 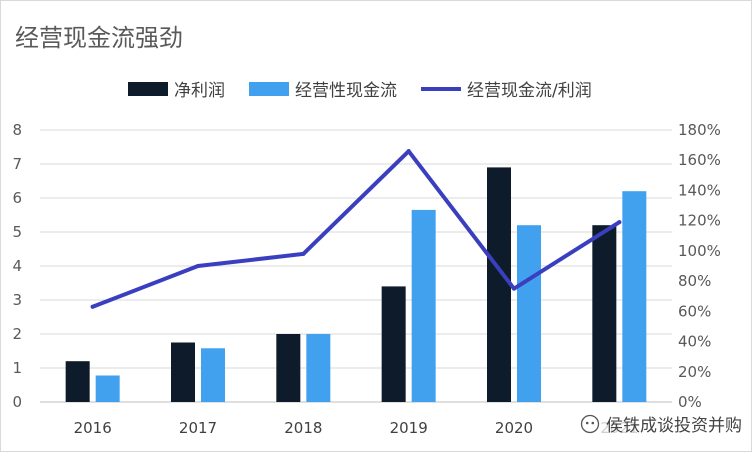 What do you see at coordinates (699, 130) in the screenshot?
I see `y-right-tick-label: 180%` at bounding box center [699, 130].